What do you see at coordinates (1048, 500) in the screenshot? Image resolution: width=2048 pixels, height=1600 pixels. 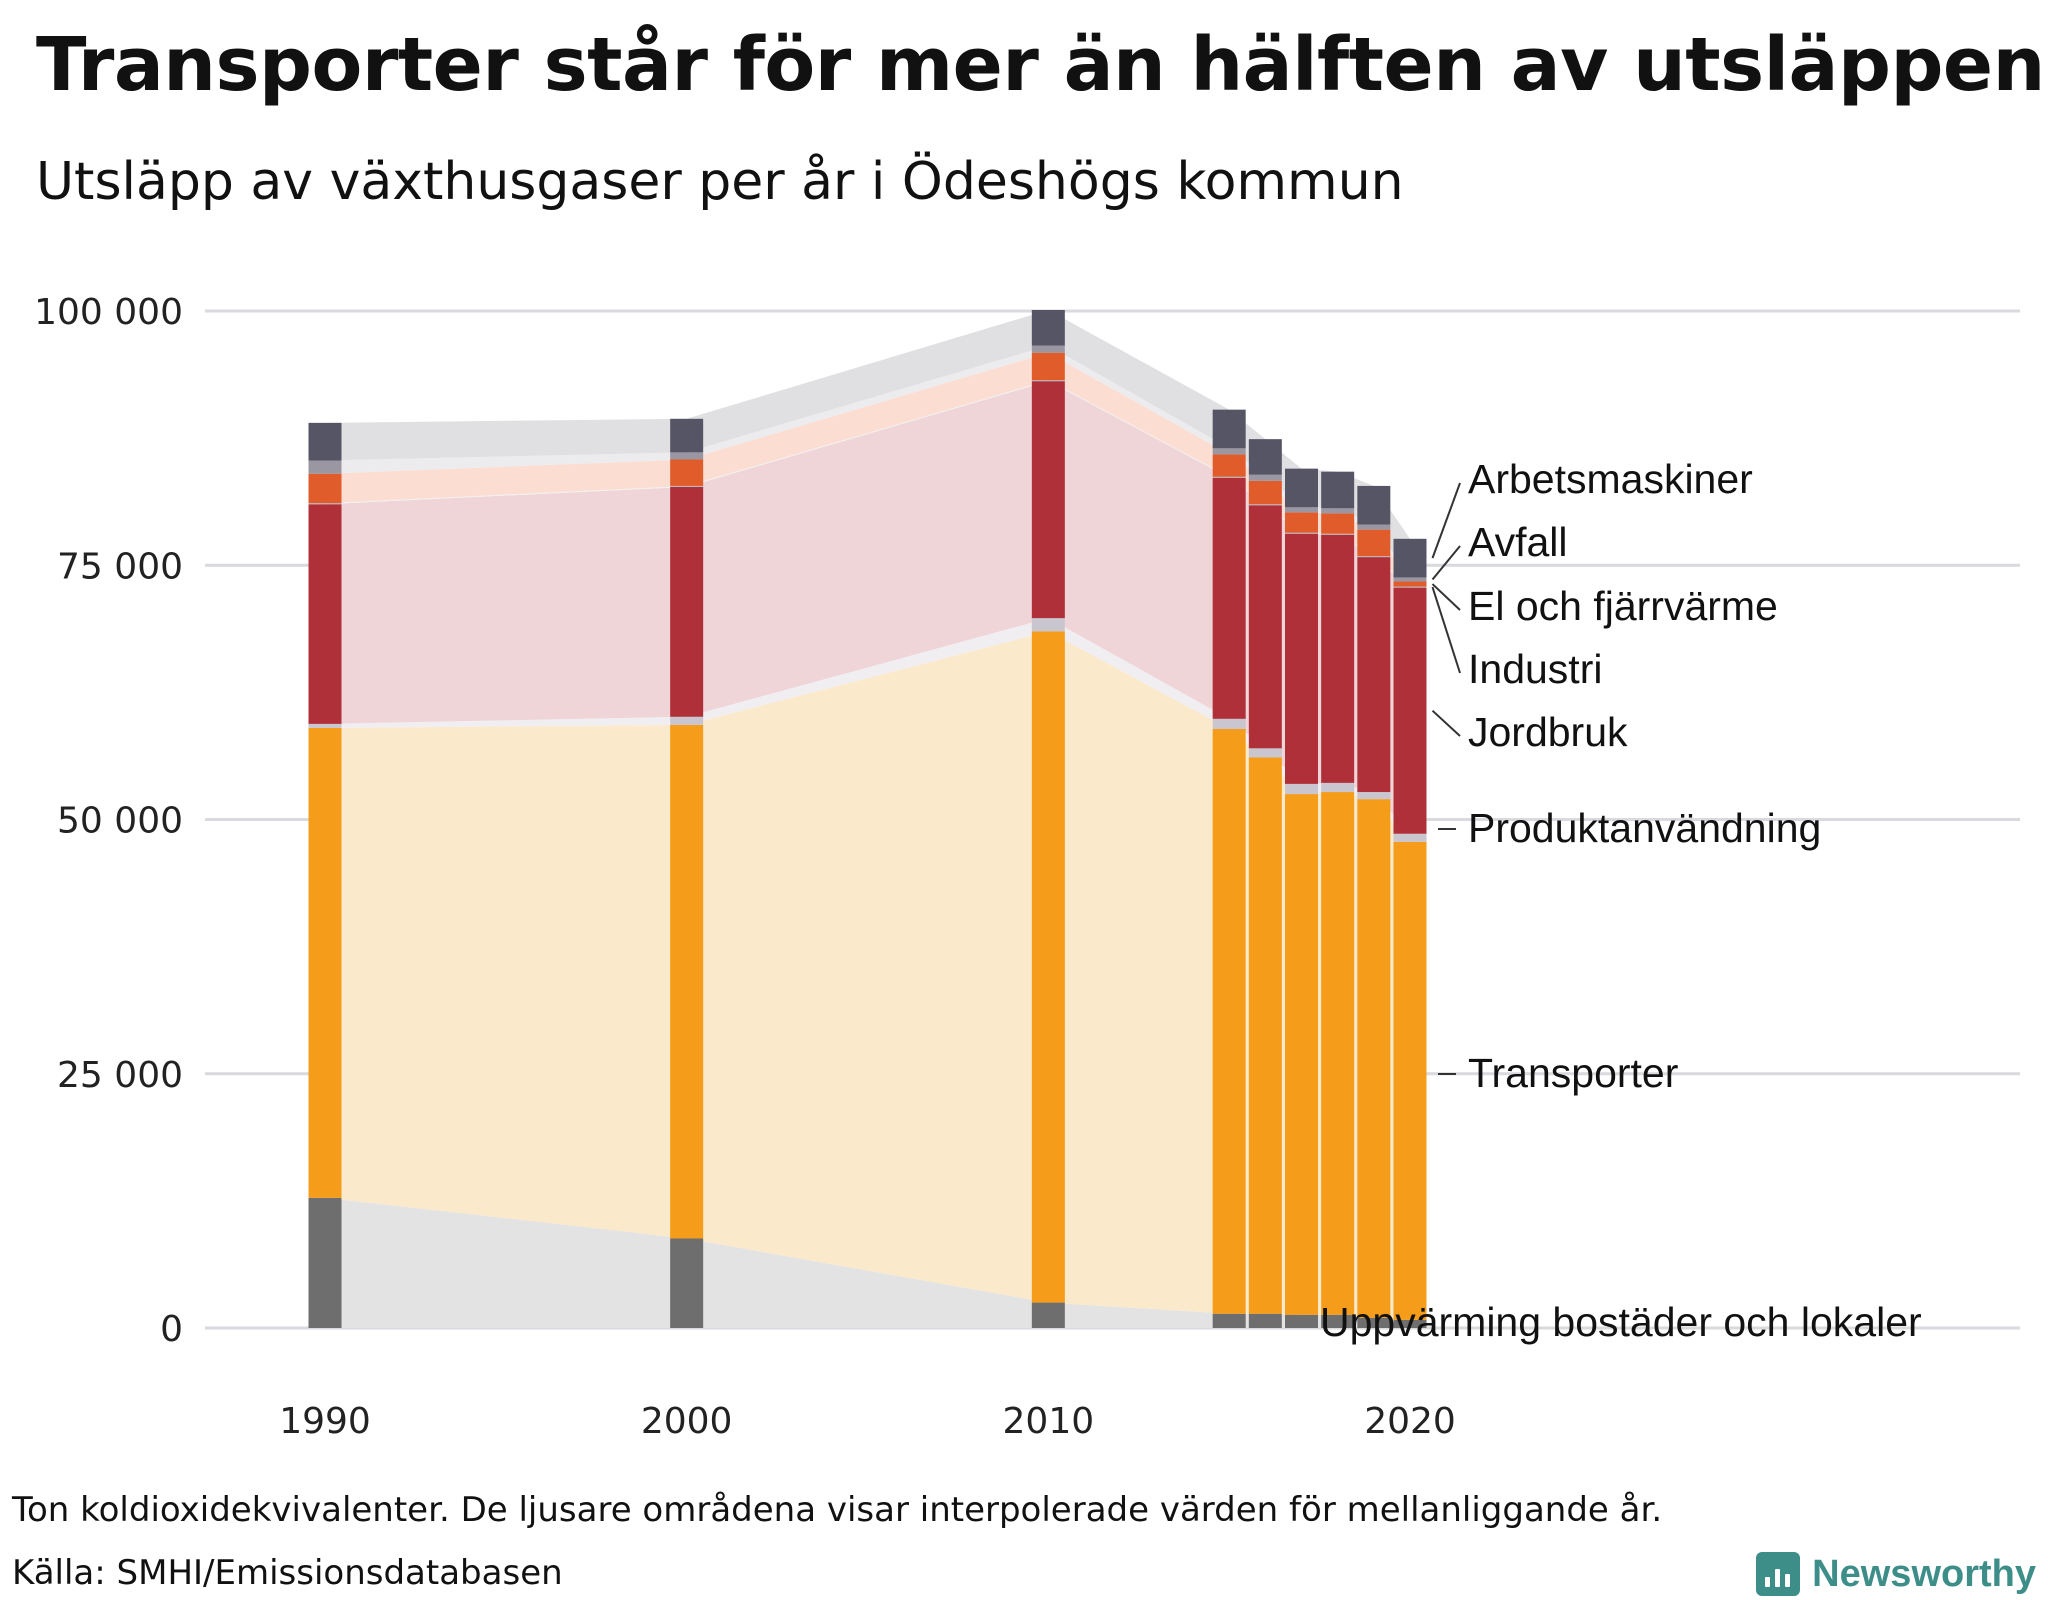 I see `bar-2010-jordbruk` at bounding box center [1048, 500].